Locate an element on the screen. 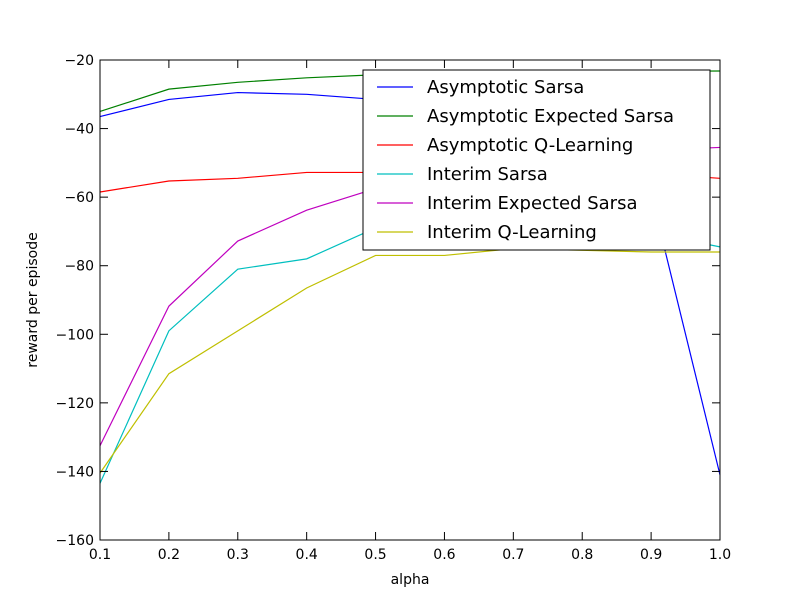  legend-label: Asymptotic Q-Learning is located at coordinates (530, 145).